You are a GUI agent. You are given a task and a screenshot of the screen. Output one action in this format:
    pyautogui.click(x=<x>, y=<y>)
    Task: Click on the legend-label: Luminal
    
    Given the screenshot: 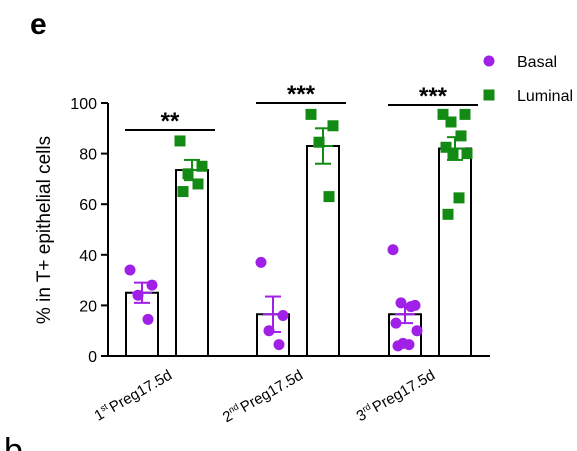 What is the action you would take?
    pyautogui.click(x=545, y=96)
    